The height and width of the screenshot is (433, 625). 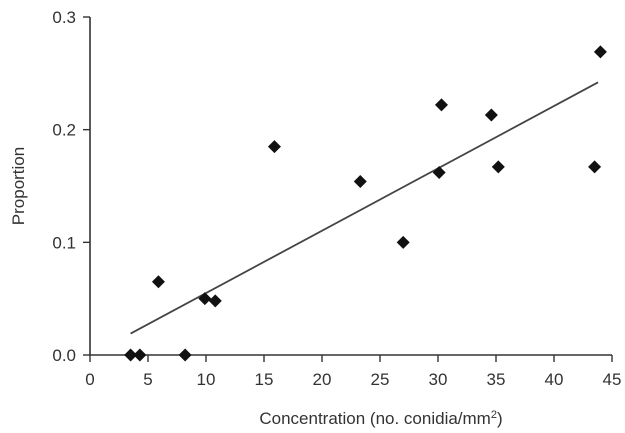 What do you see at coordinates (64, 242) in the screenshot?
I see `y-tick-label: 0.1` at bounding box center [64, 242].